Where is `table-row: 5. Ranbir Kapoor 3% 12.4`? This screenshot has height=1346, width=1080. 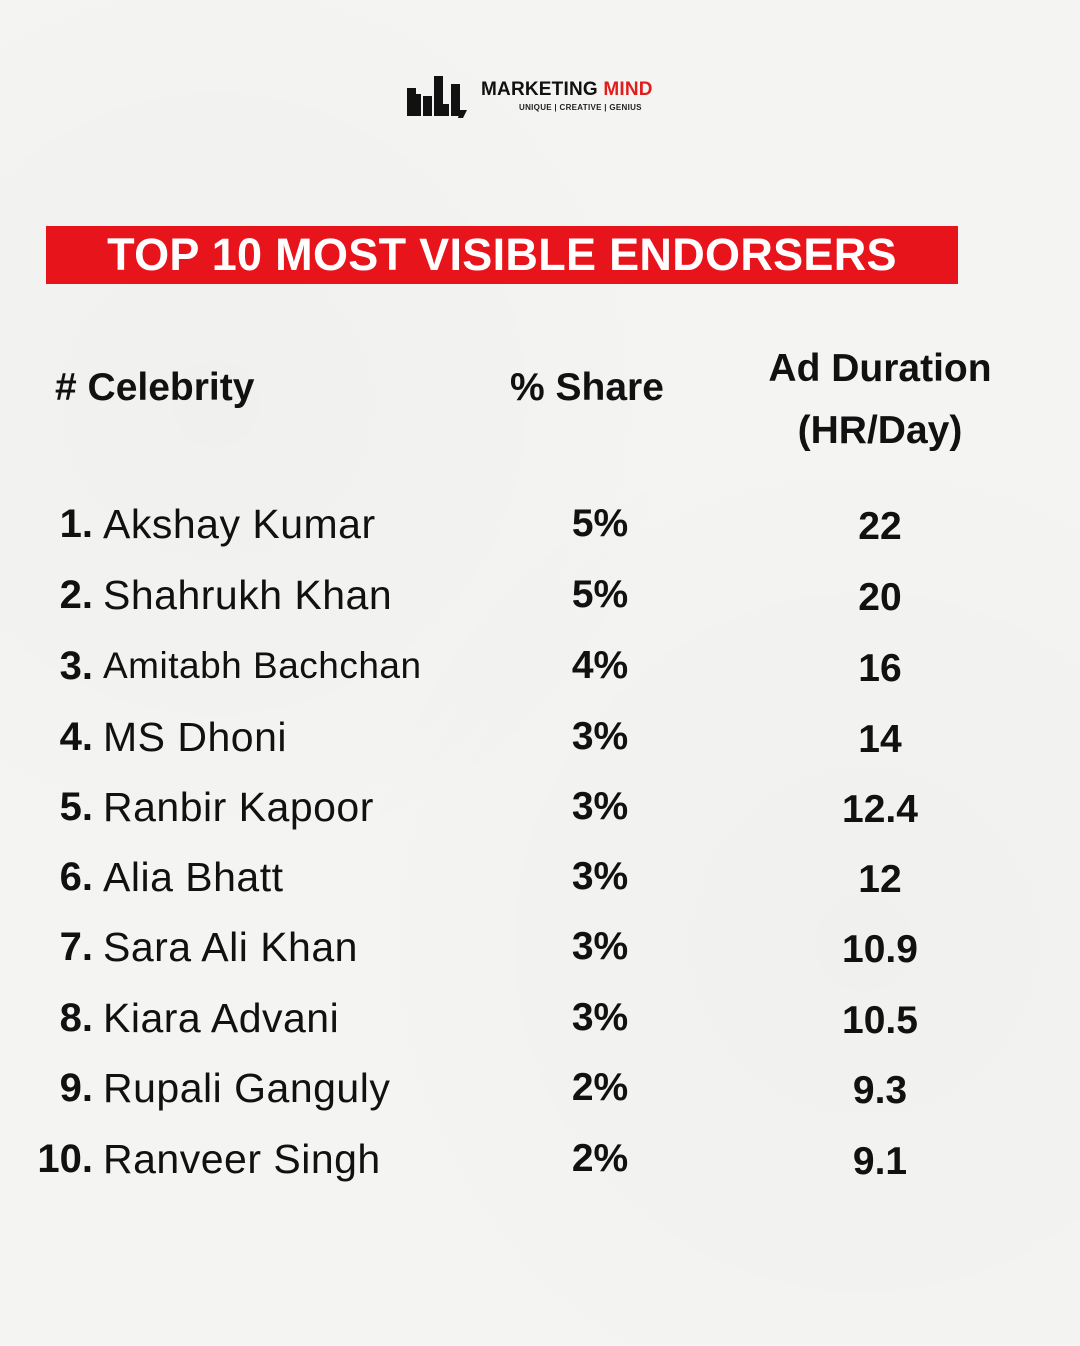
table-row: 5. Ranbir Kapoor 3% 12.4 is located at coordinates (540, 807).